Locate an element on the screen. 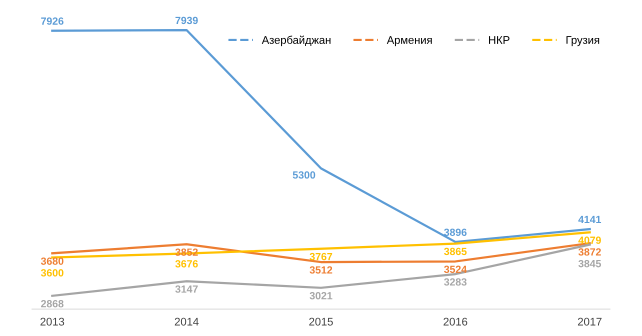  data-label: 7939 is located at coordinates (186, 20).